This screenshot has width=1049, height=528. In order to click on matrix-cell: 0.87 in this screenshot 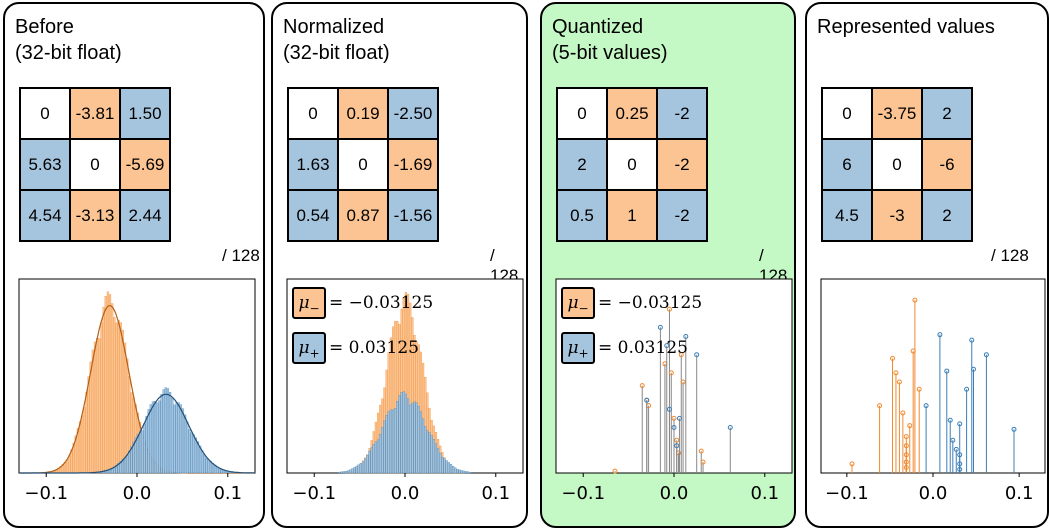, I will do `click(363, 215)`.